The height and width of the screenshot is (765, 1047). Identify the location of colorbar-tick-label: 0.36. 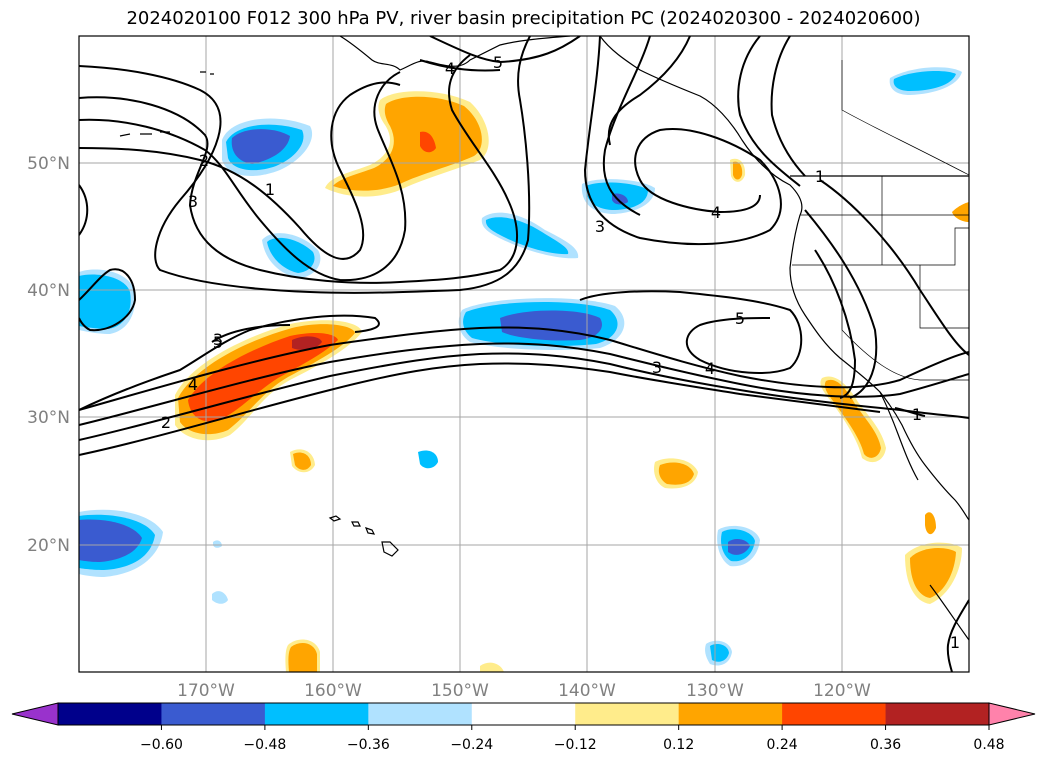
(885, 745).